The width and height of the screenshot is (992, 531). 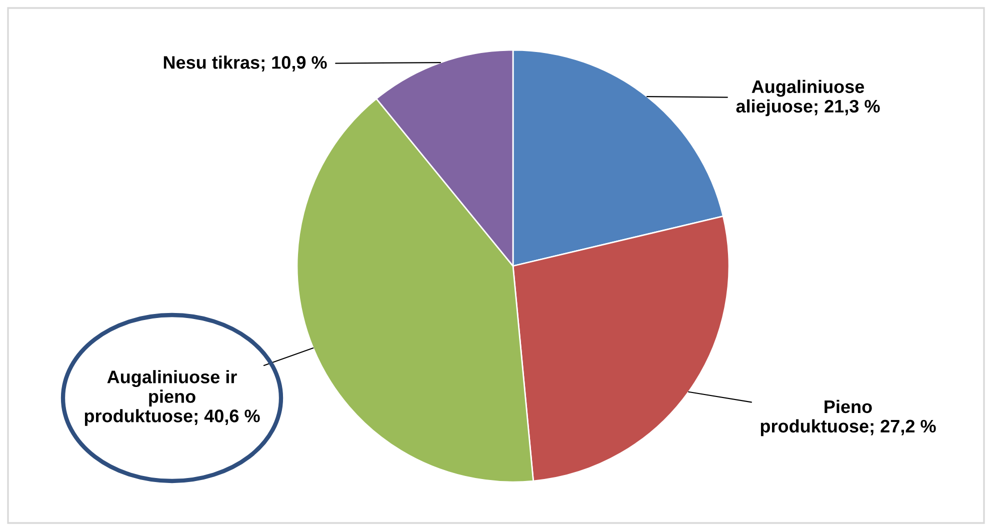 I want to click on slice-label: Nesu tikras; 10,9 %, so click(x=245, y=64).